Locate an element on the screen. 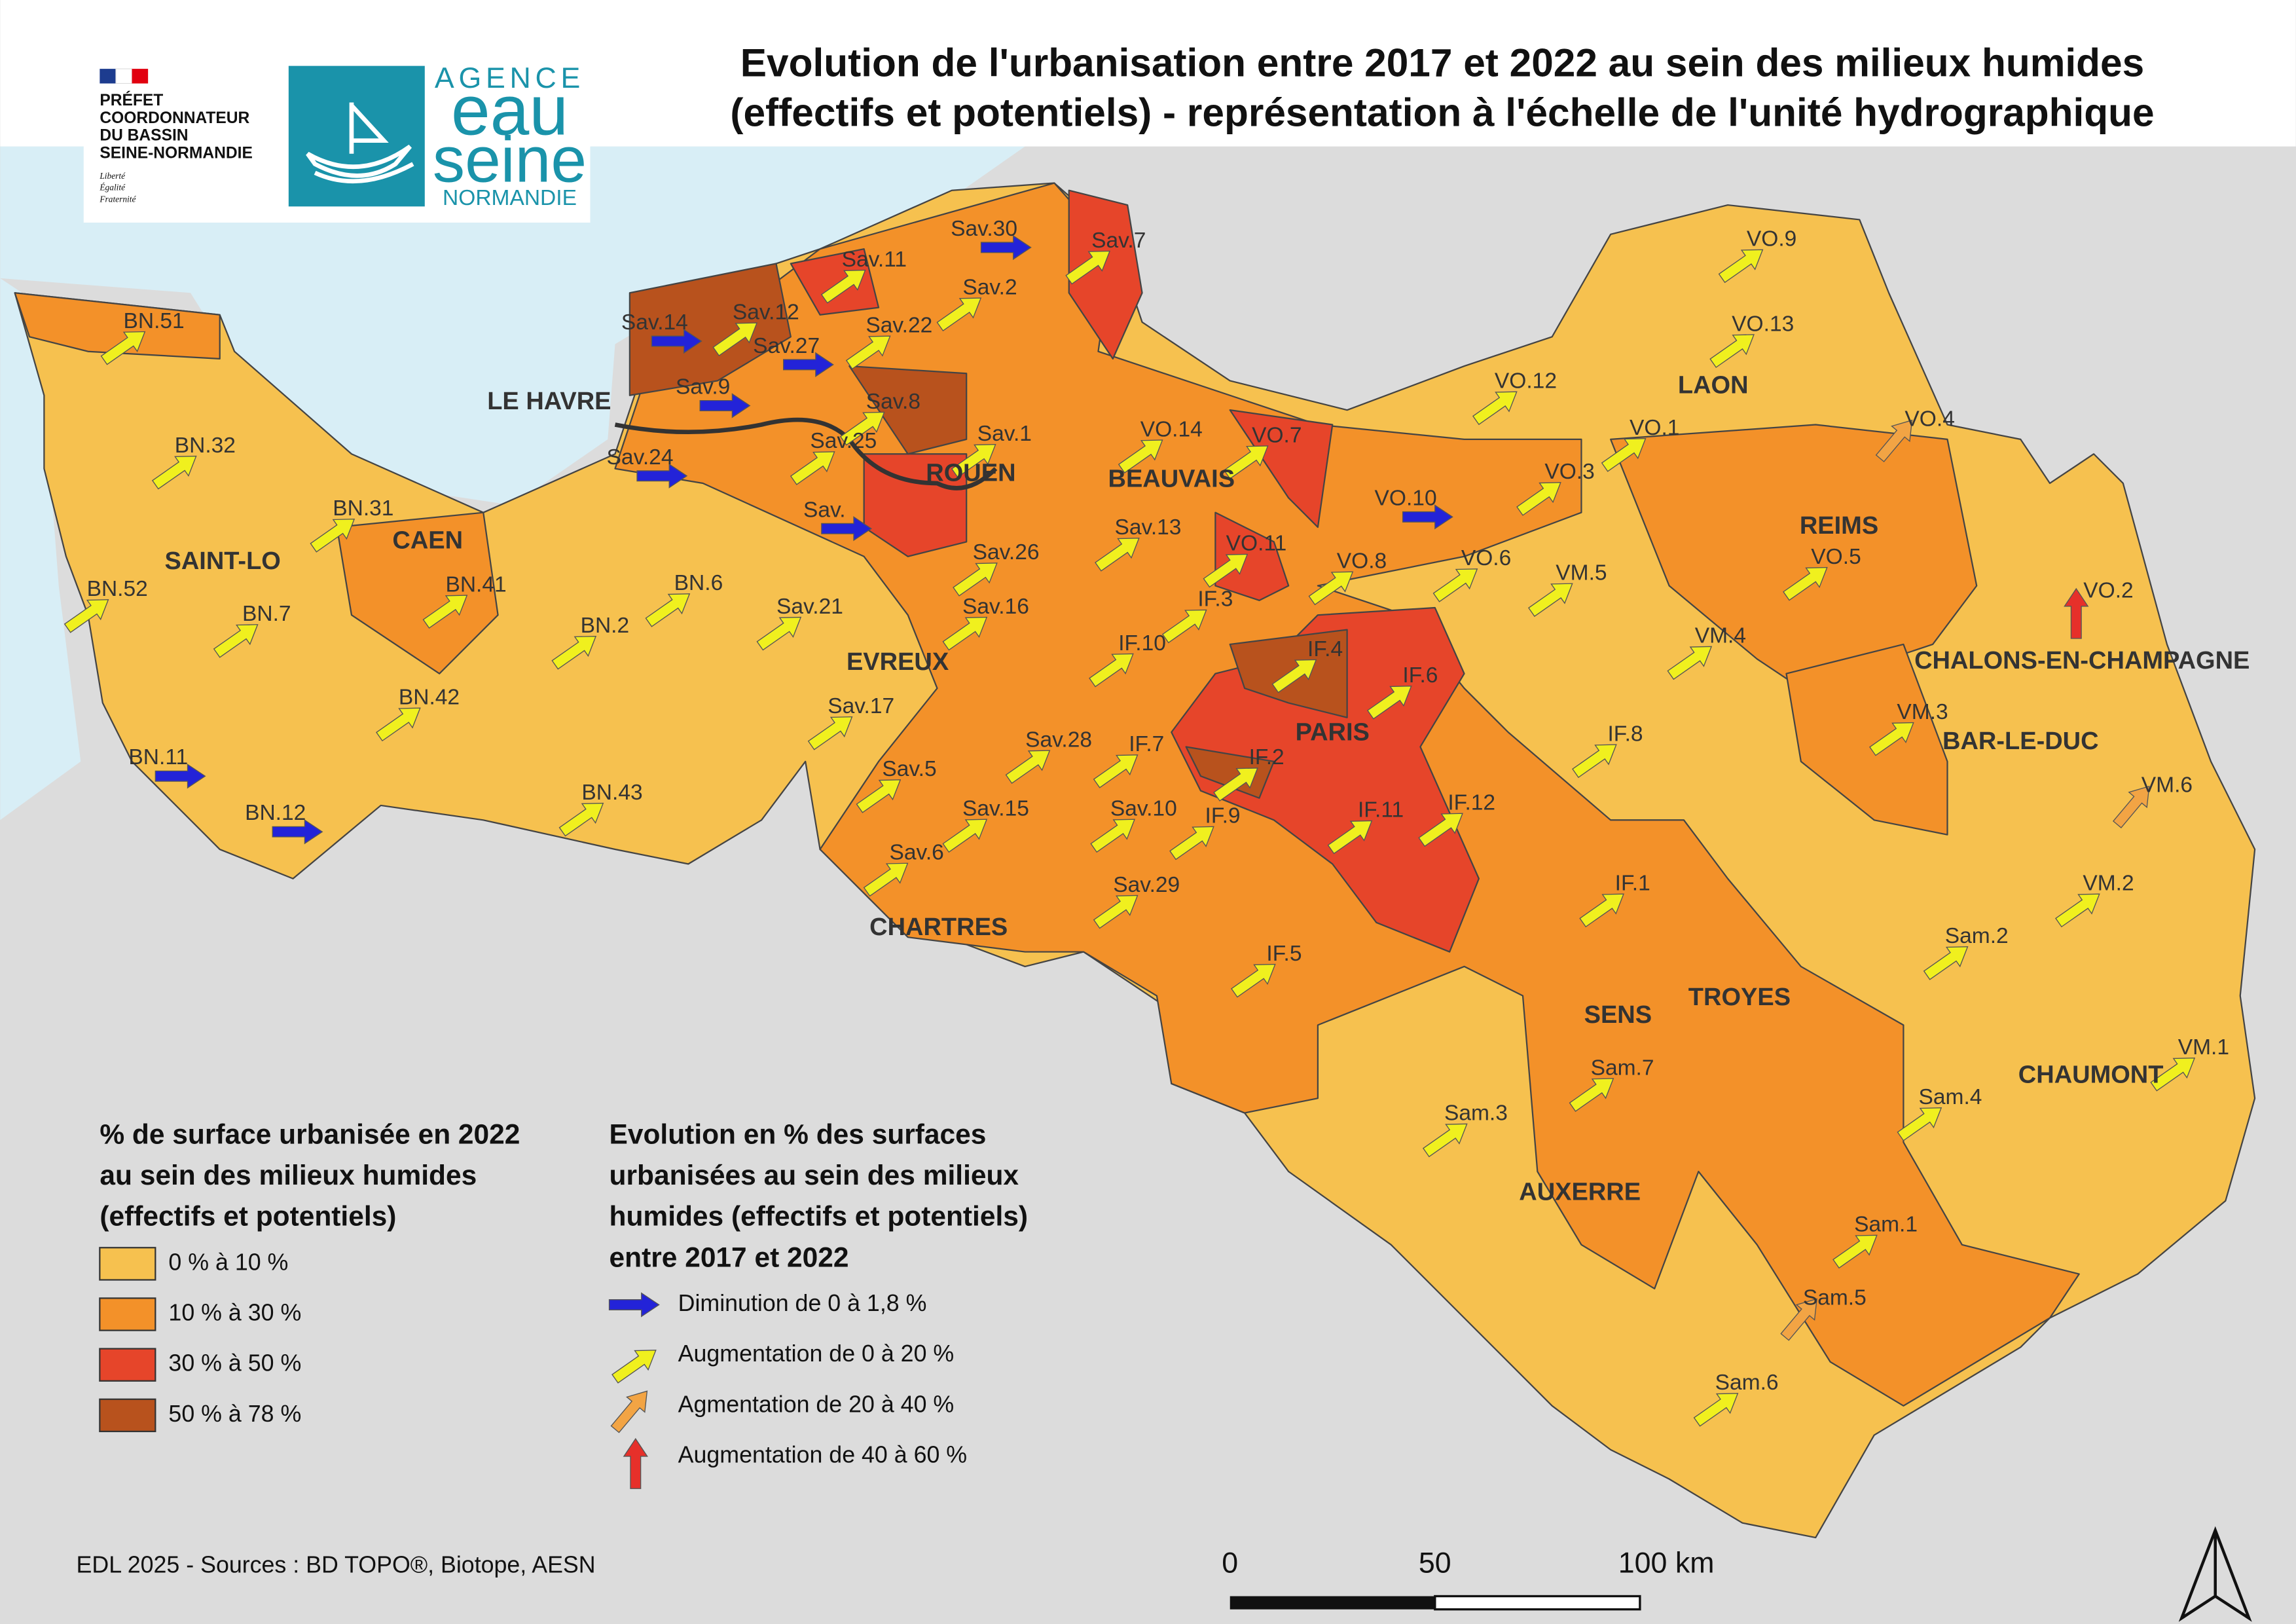  agence-line: eau is located at coordinates (509, 110).